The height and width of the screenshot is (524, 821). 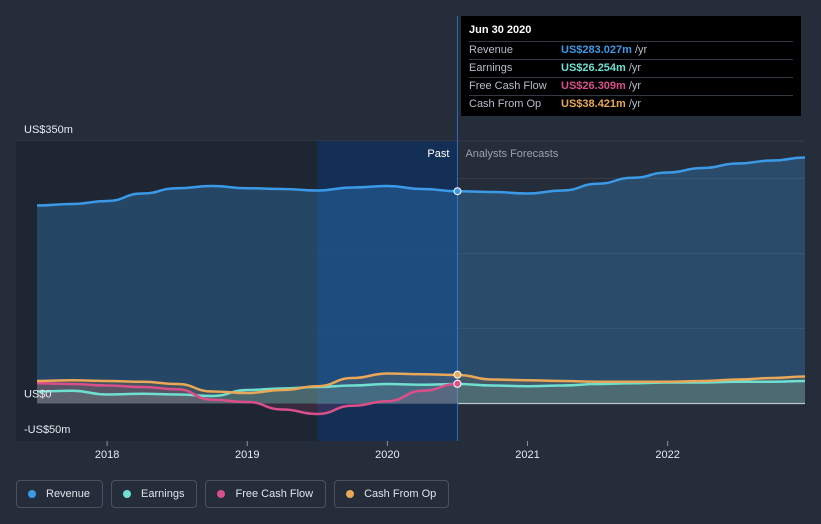 What do you see at coordinates (387, 455) in the screenshot?
I see `x-tick-label: 2020` at bounding box center [387, 455].